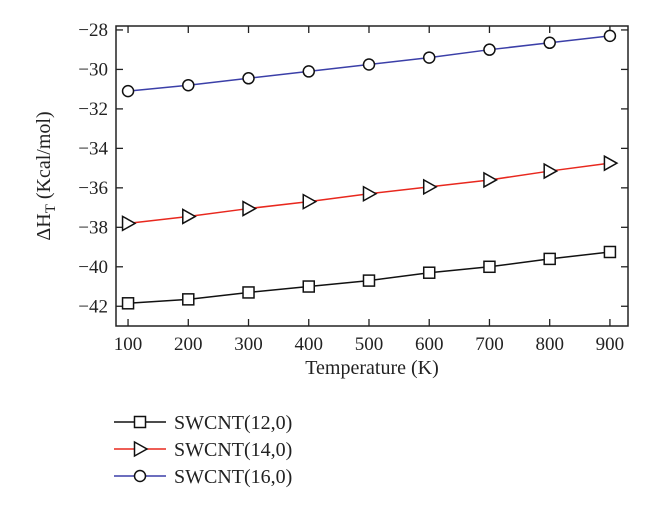 This screenshot has height=519, width=660. I want to click on x-tick-label: 600, so click(429, 344).